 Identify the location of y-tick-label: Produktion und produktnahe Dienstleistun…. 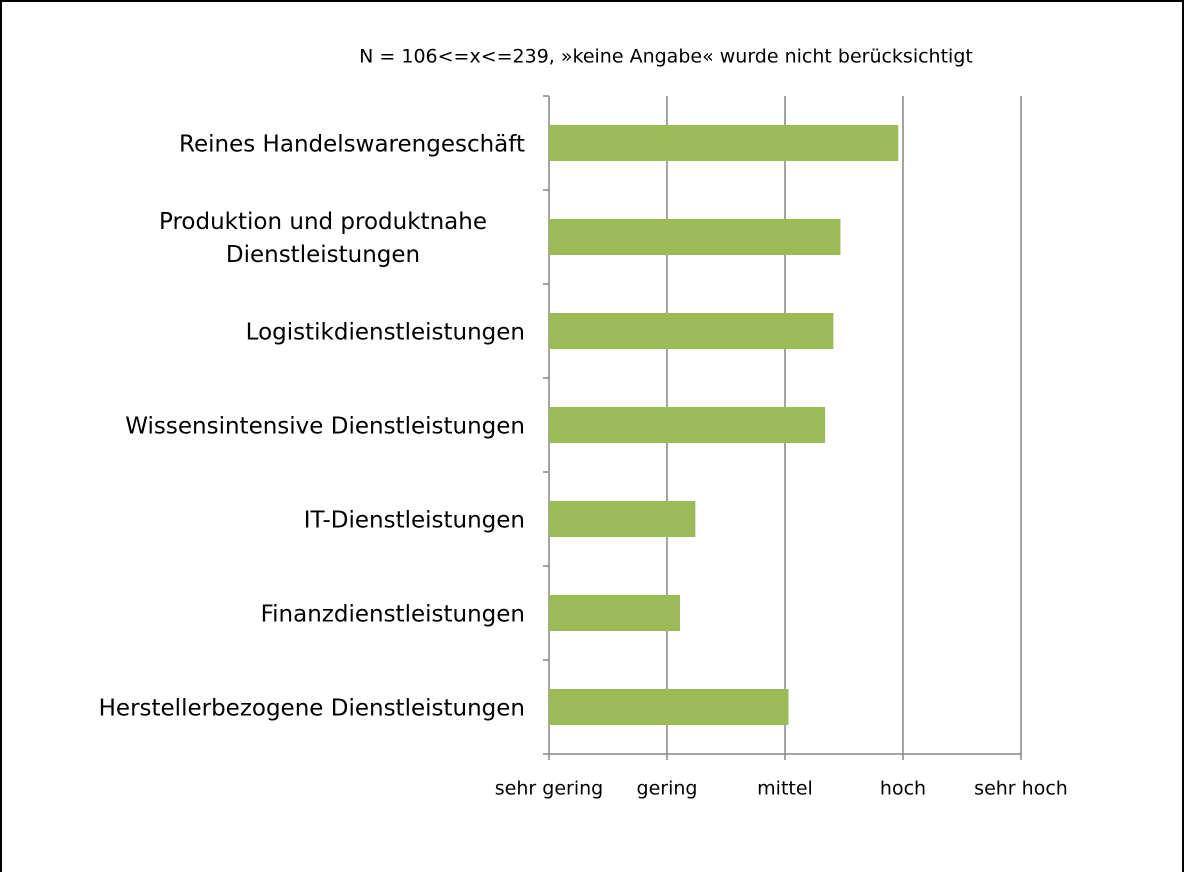
(323, 238).